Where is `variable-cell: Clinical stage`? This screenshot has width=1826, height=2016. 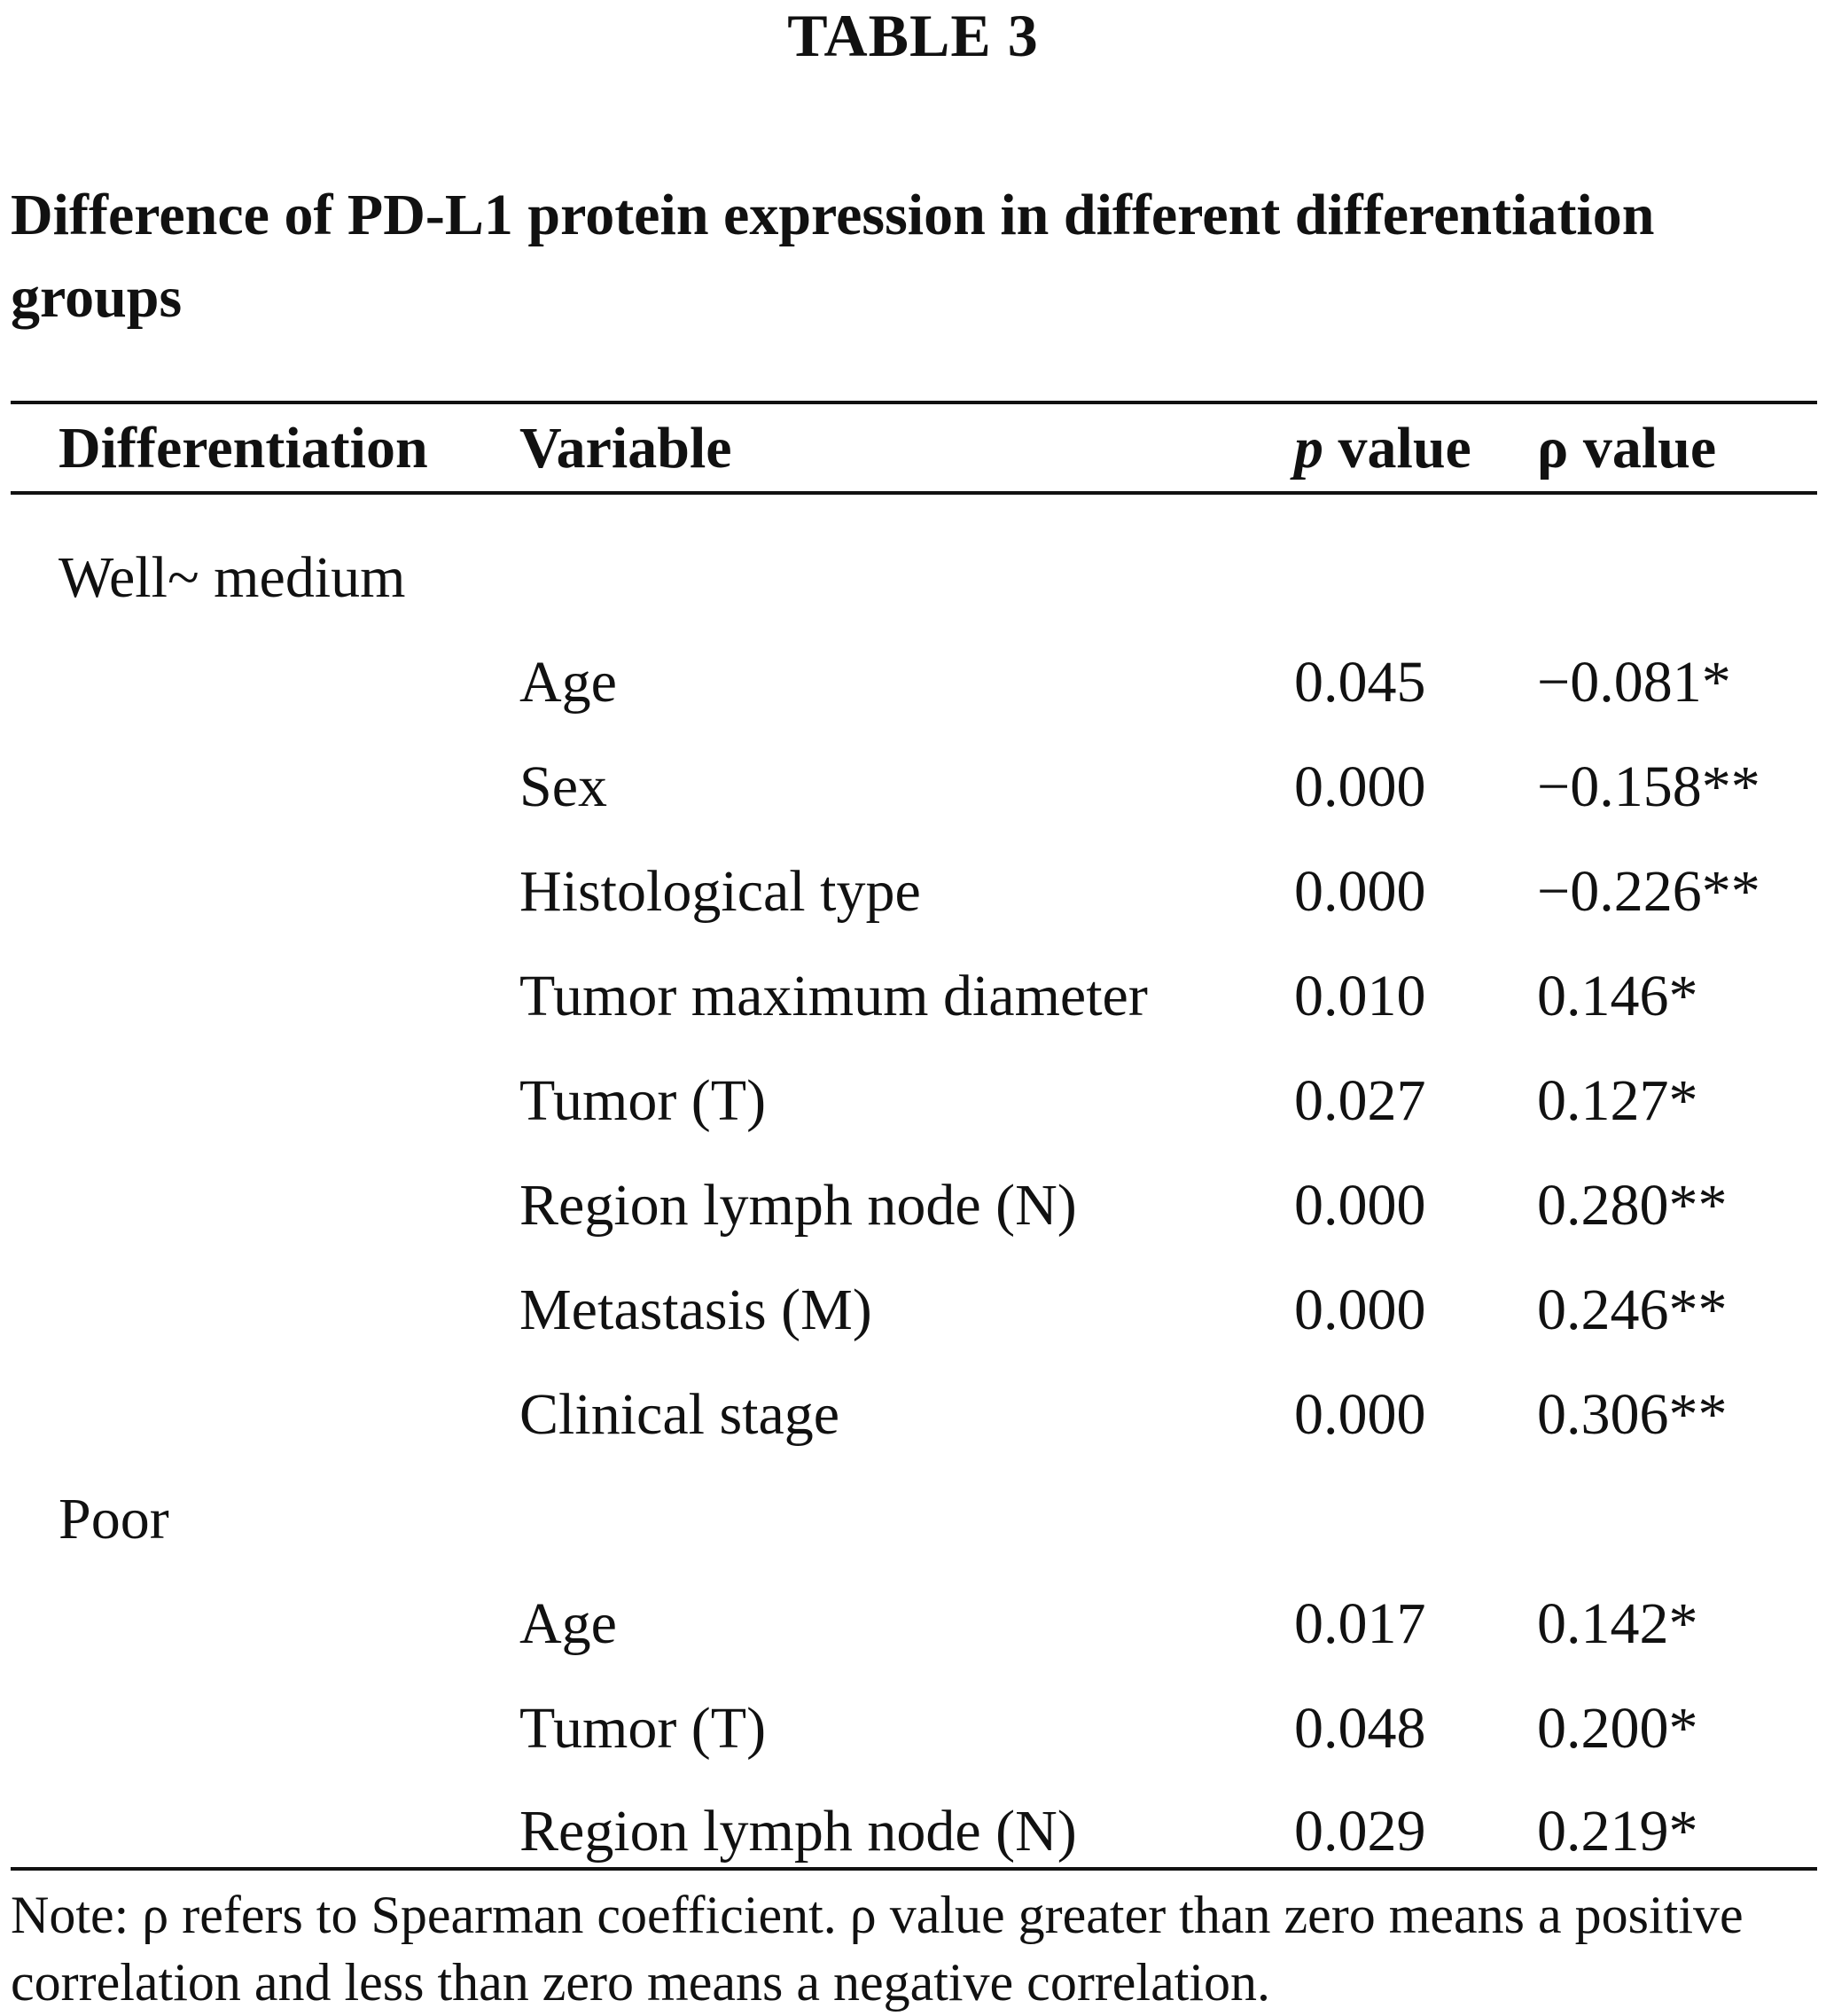 variable-cell: Clinical stage is located at coordinates (679, 1414).